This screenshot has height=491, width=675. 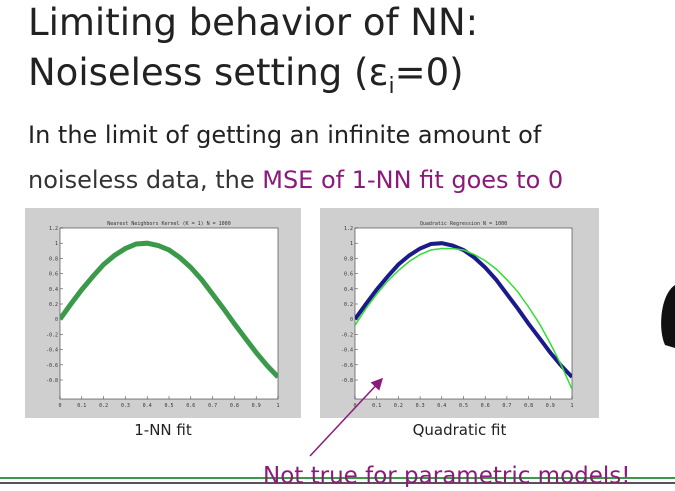 What do you see at coordinates (253, 22) in the screenshot?
I see `title-line: Limiting behavior of NN:` at bounding box center [253, 22].